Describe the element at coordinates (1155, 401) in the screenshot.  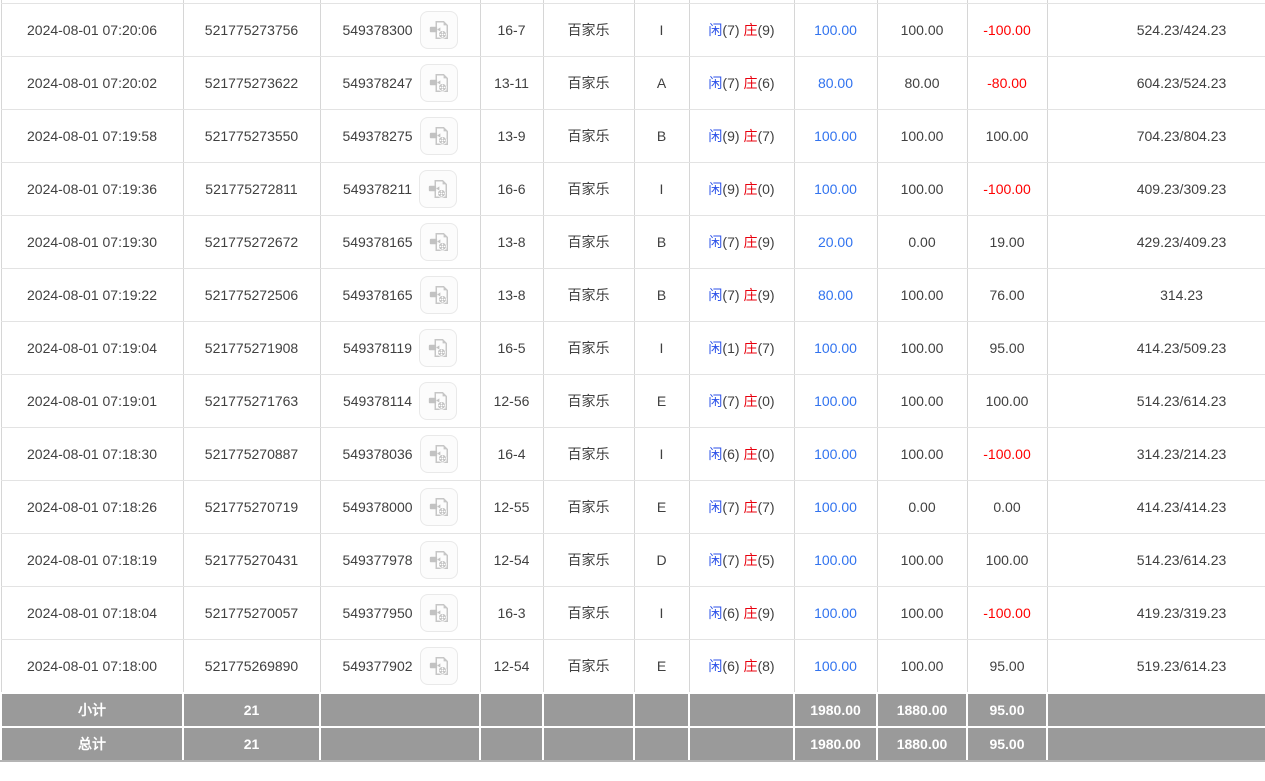
I see `cell-balance: 514.23/614.23` at that location.